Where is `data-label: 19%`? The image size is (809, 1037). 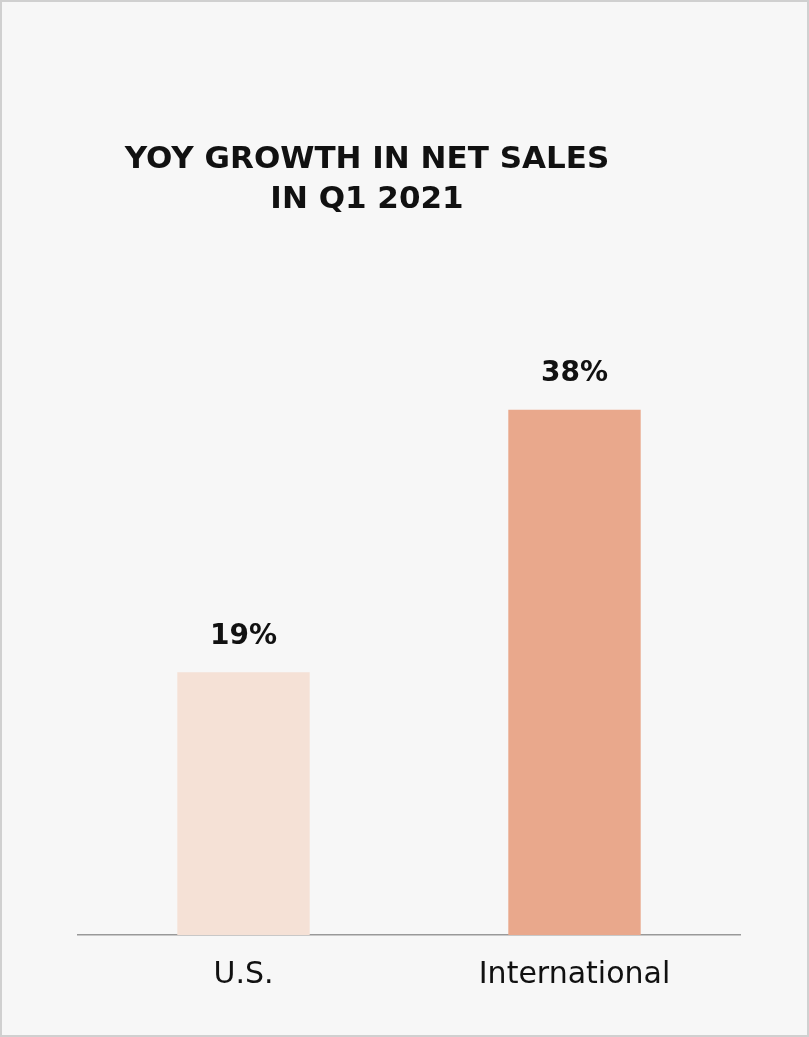
data-label: 19% is located at coordinates (243, 634).